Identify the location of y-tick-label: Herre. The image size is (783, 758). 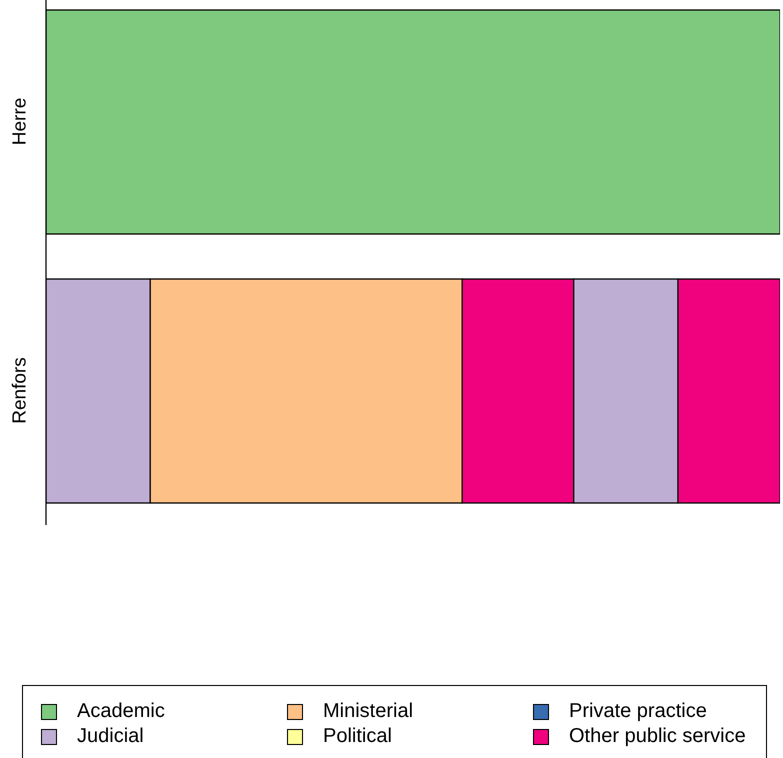
(20, 122).